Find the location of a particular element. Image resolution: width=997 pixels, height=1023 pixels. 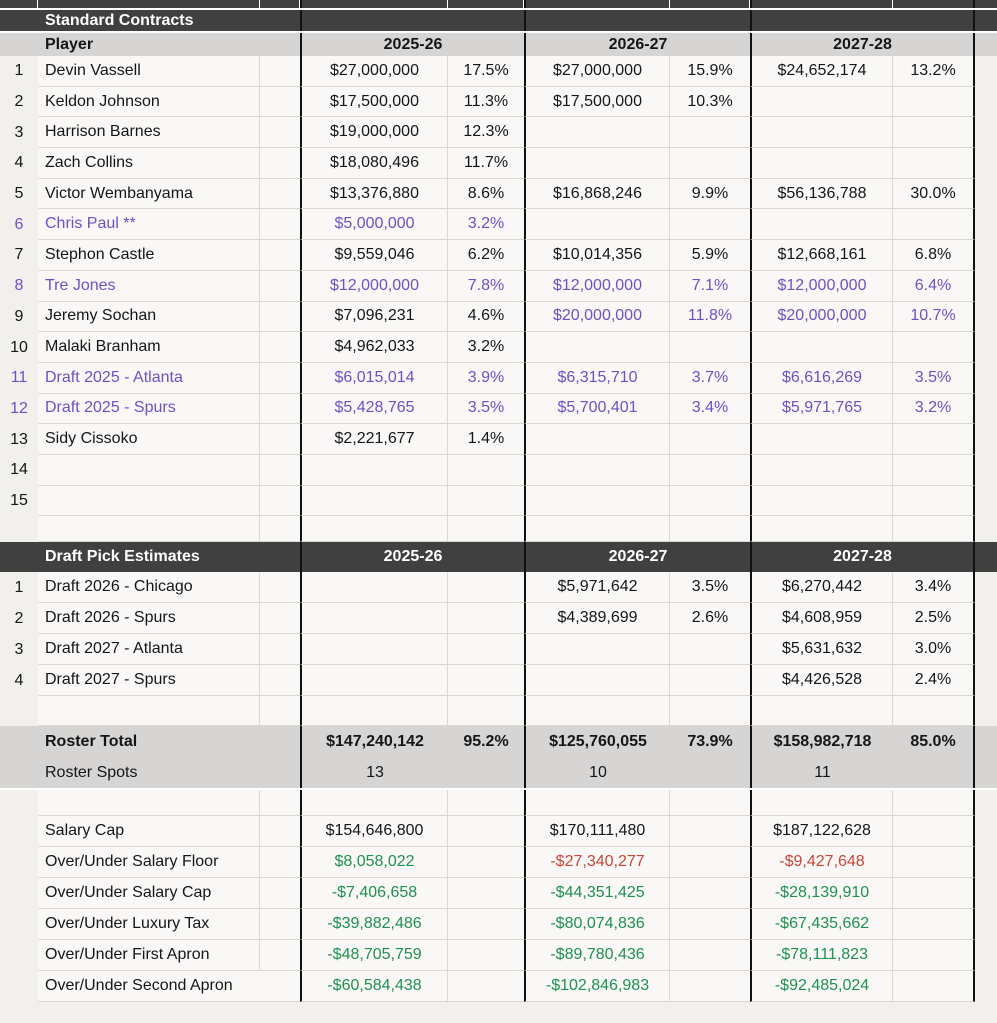

salary-cell: $7,096,231 is located at coordinates (374, 317).